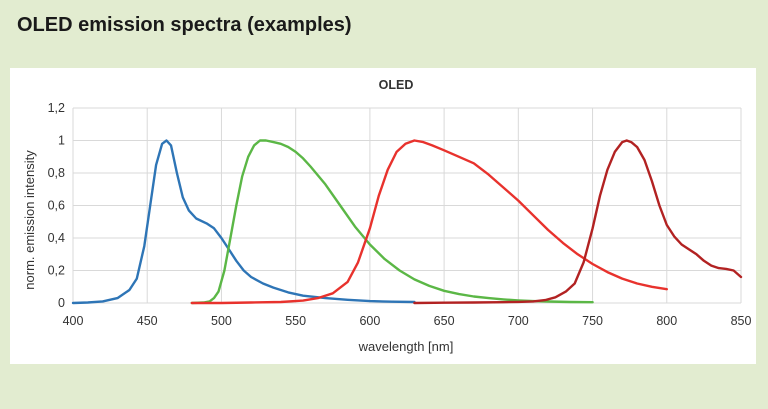 This screenshot has width=768, height=409. I want to click on y-tick-label: 0,6, so click(56, 206).